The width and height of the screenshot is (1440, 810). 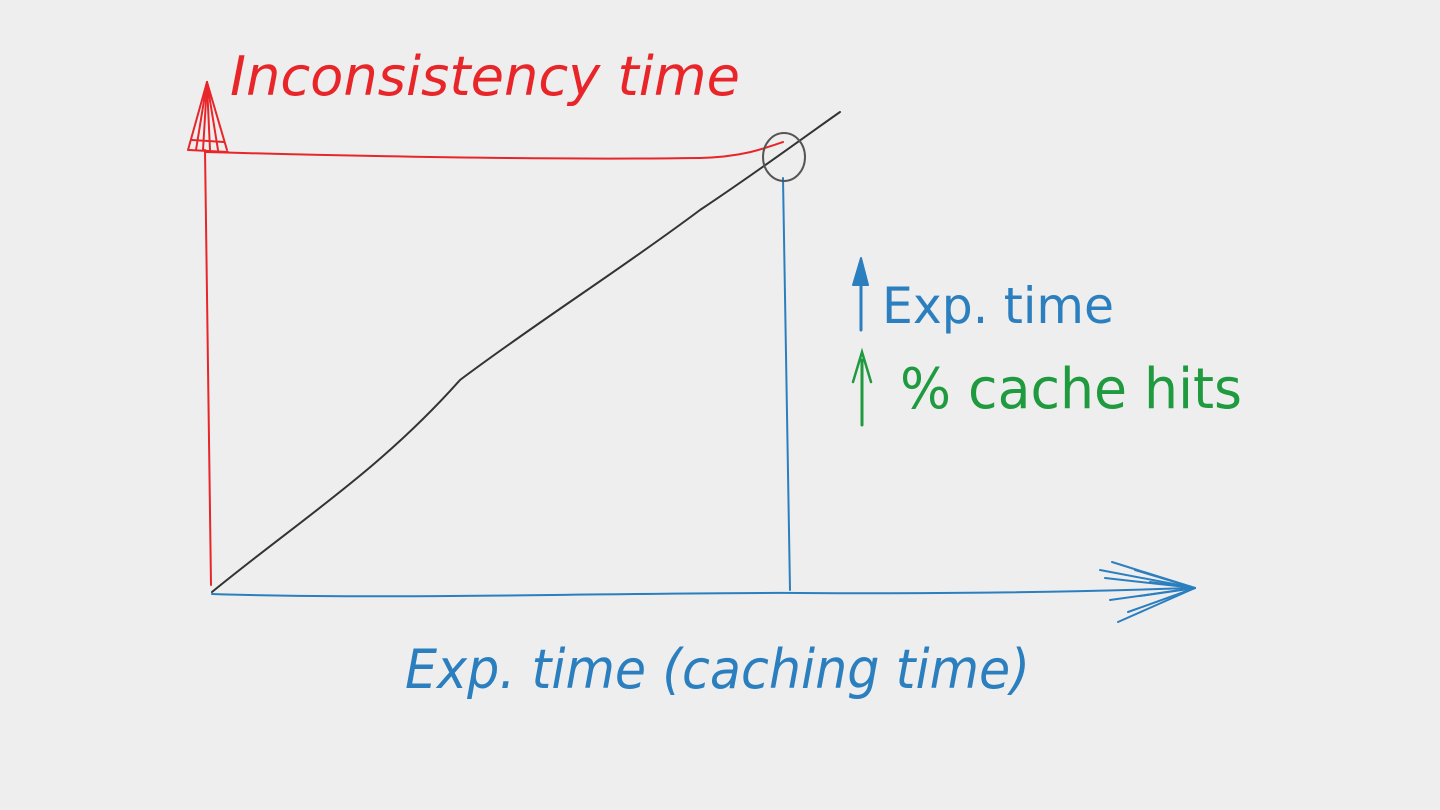 What do you see at coordinates (208, 117) in the screenshot?
I see `y-axis-arrowhead` at bounding box center [208, 117].